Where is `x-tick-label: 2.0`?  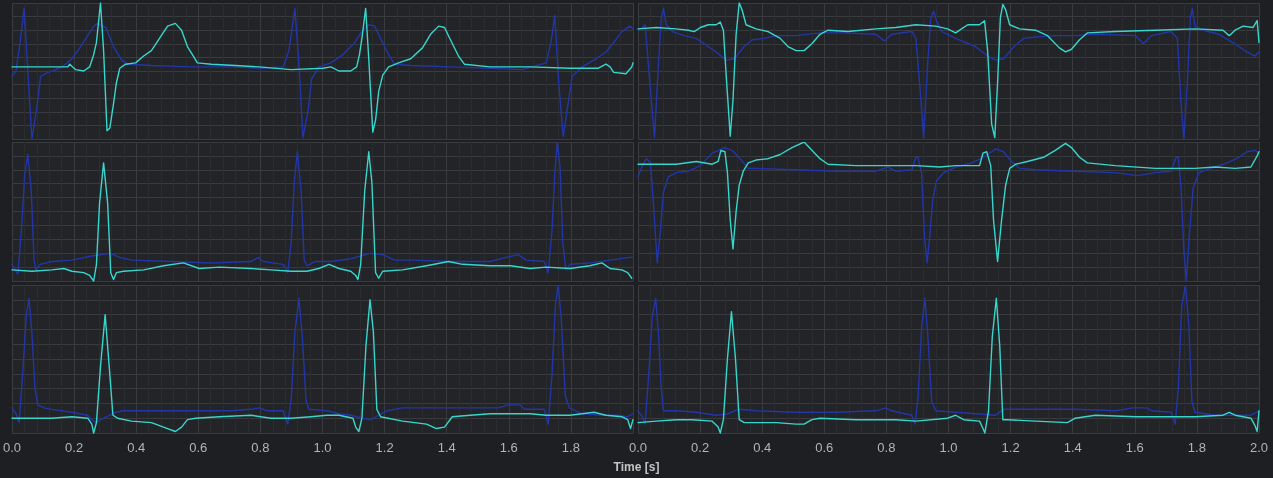 x-tick-label: 2.0 is located at coordinates (1259, 447).